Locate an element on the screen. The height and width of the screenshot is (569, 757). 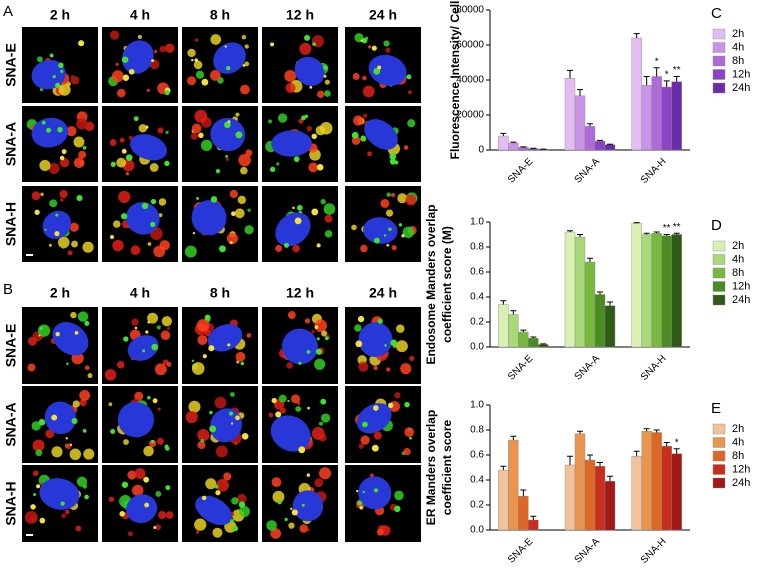
y-tick-label: 0.6 is located at coordinates (477, 272).